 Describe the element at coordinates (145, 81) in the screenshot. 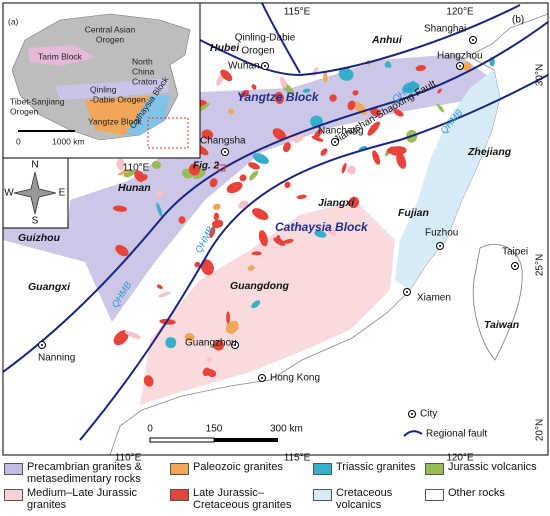

I see `inset-region-label: Craton` at that location.